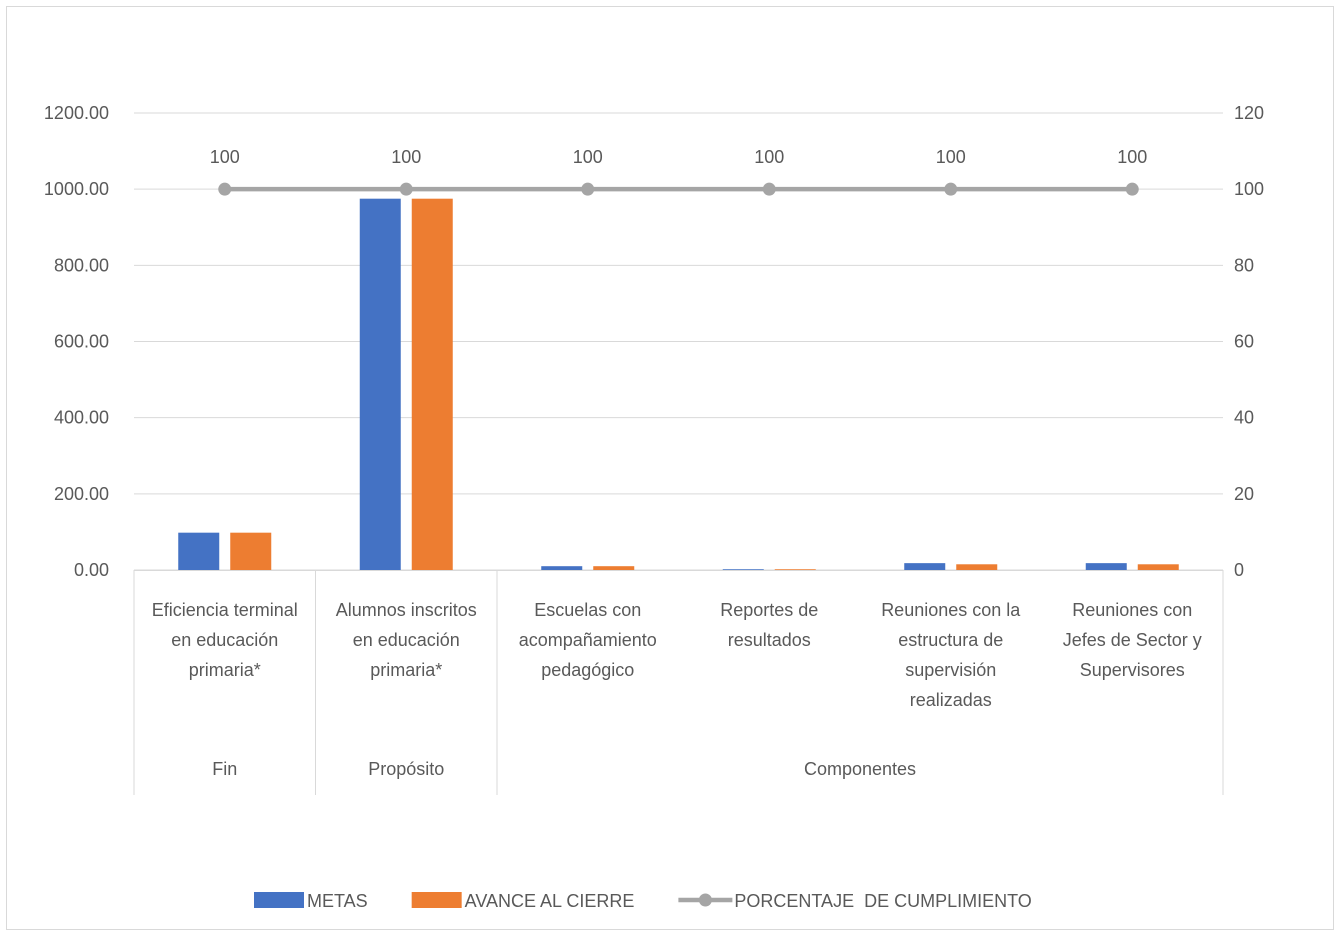  Describe the element at coordinates (705, 900) in the screenshot. I see `legend-marker` at that location.